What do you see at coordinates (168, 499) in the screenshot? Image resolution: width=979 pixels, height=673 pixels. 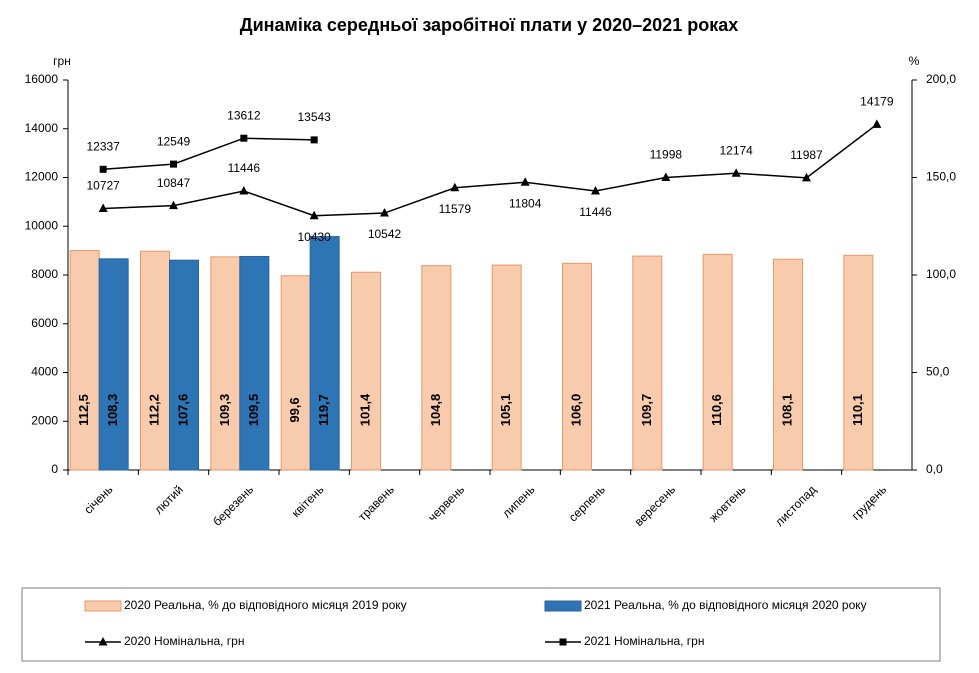 I see `x-tick-label: лютий` at bounding box center [168, 499].